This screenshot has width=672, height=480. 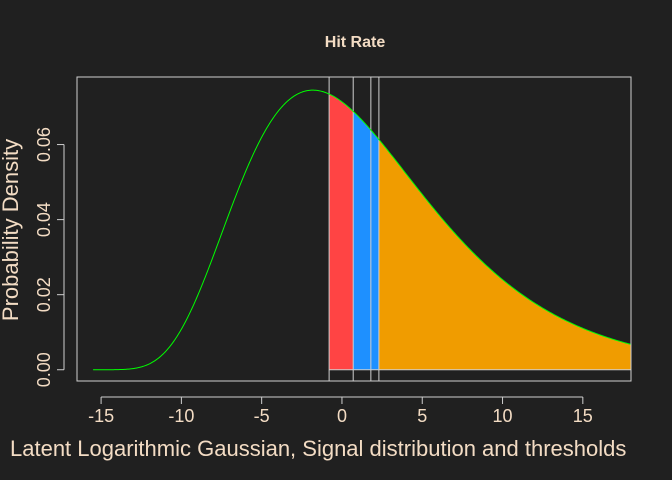 I want to click on y-axis-label: Probability Density, so click(x=11, y=230).